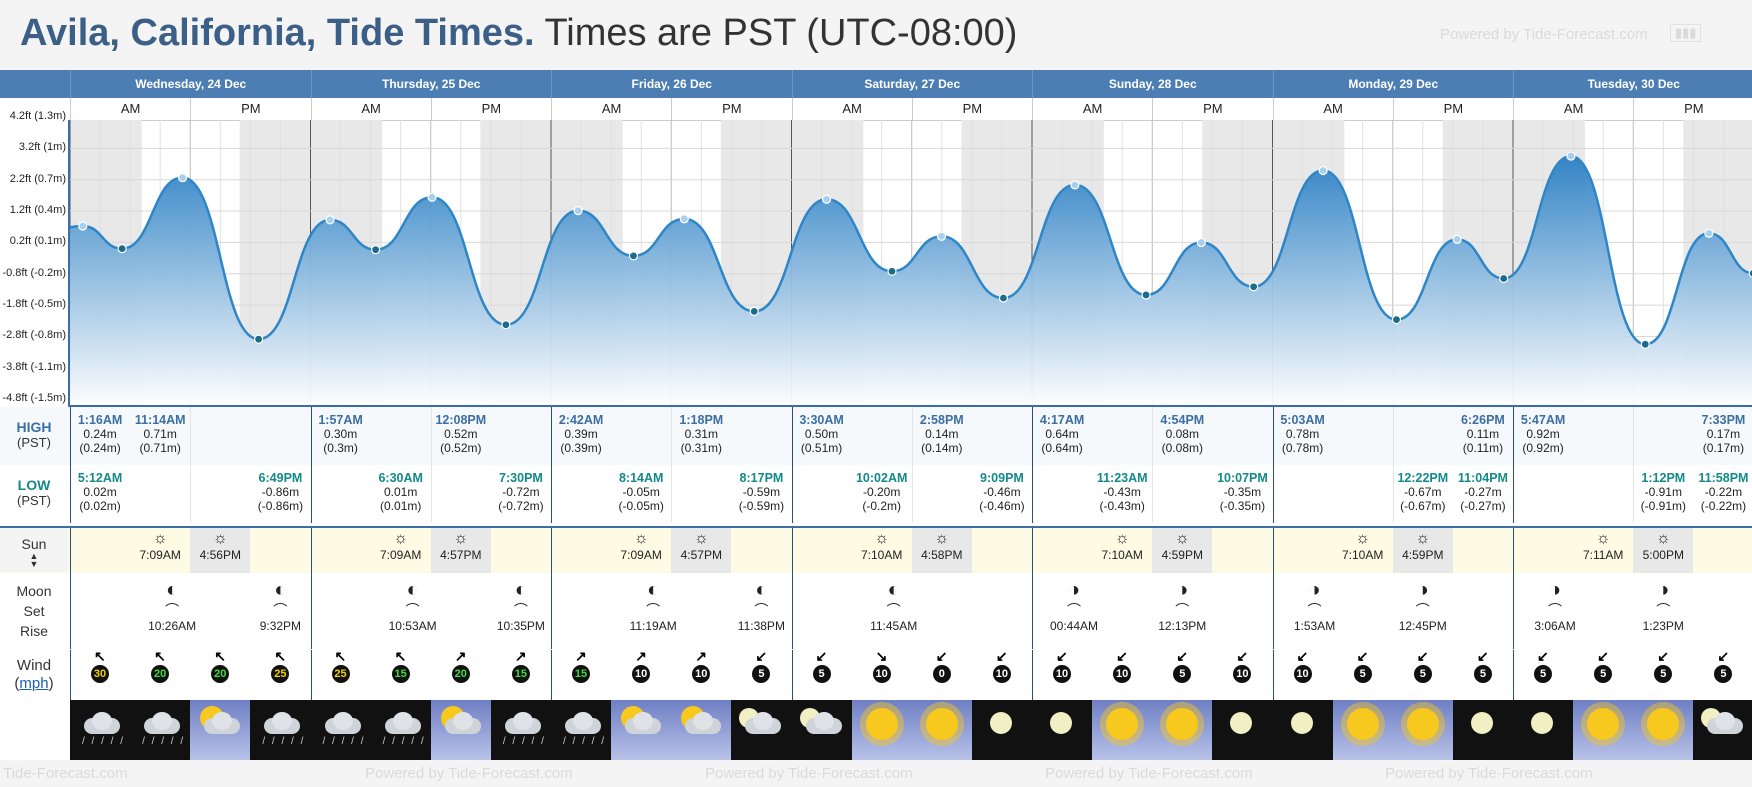  Describe the element at coordinates (1302, 434) in the screenshot. I see `high-tide-cell: 5:03AM 0.78m (0.78m)` at that location.